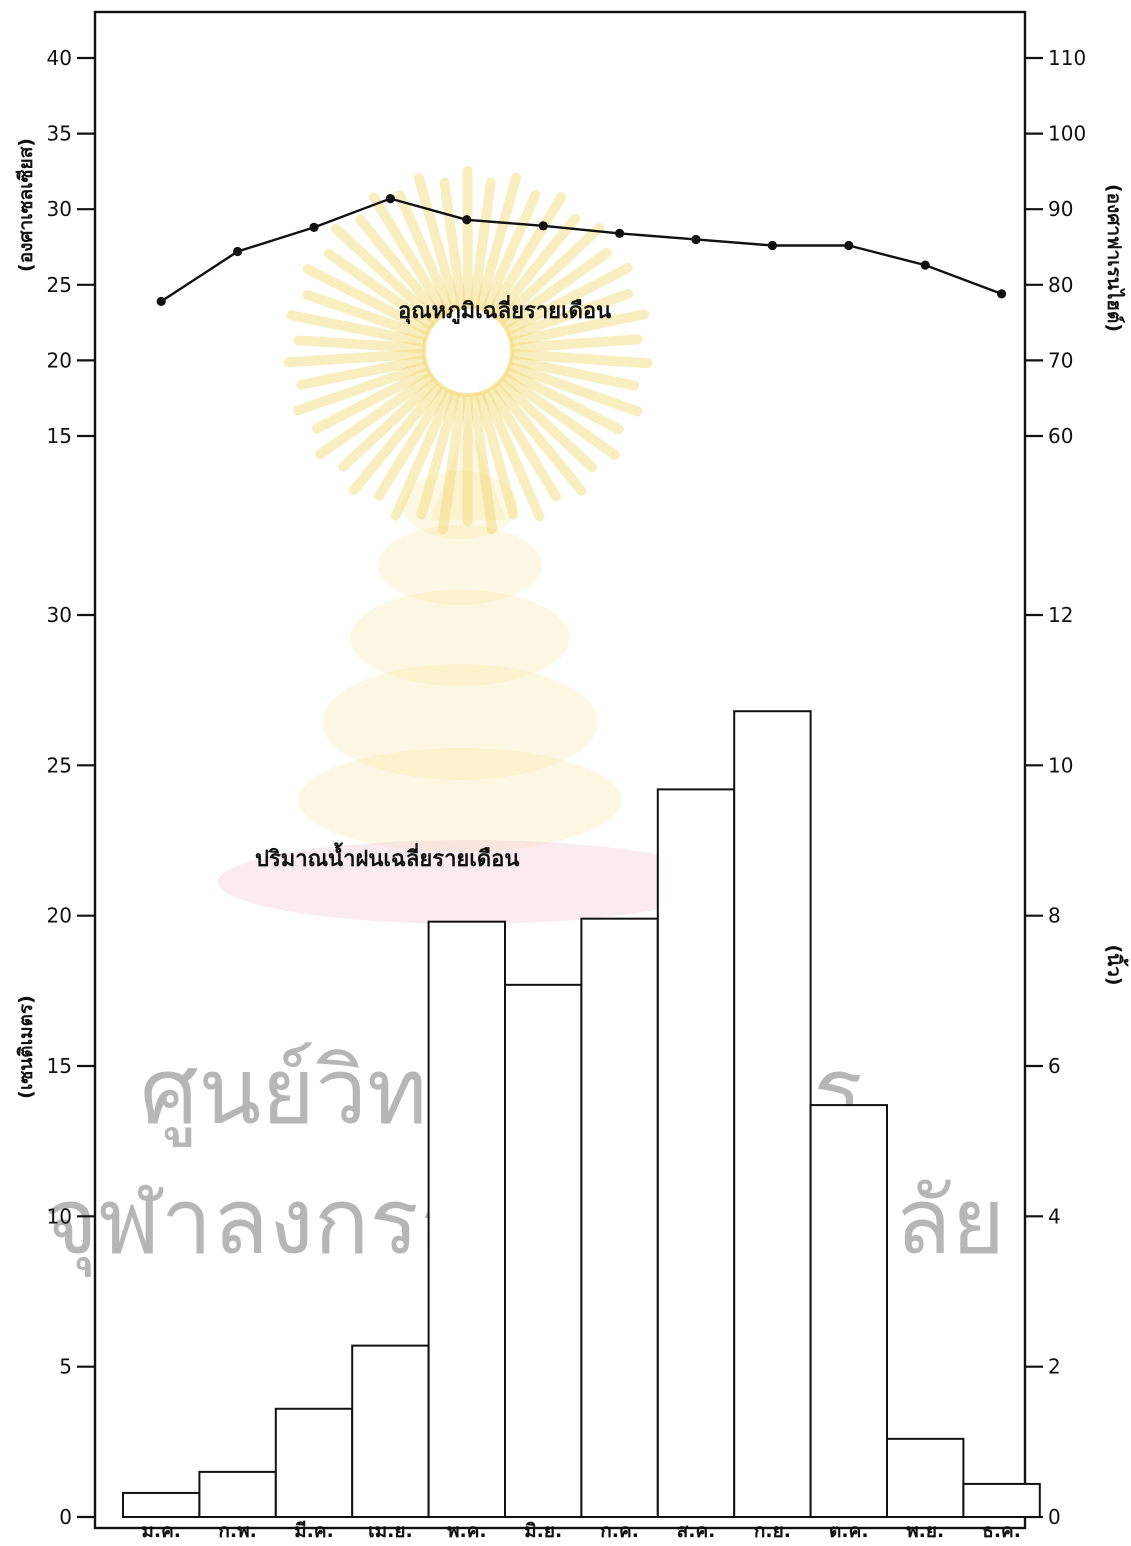 Image resolution: width=1131 pixels, height=1546 pixels. Describe the element at coordinates (619, 1531) in the screenshot. I see `month-label: ก.ค.` at that location.